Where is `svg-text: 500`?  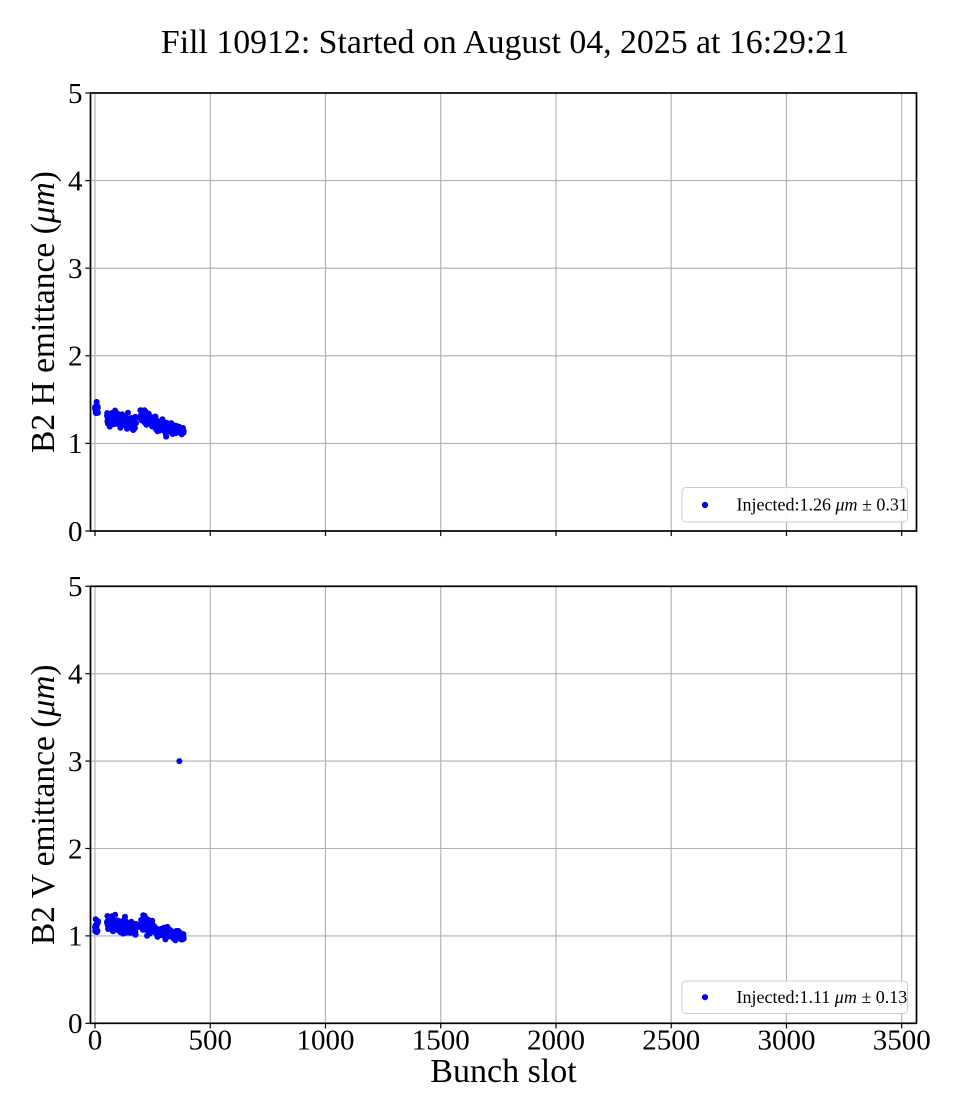 svg-text: 500 is located at coordinates (210, 1041).